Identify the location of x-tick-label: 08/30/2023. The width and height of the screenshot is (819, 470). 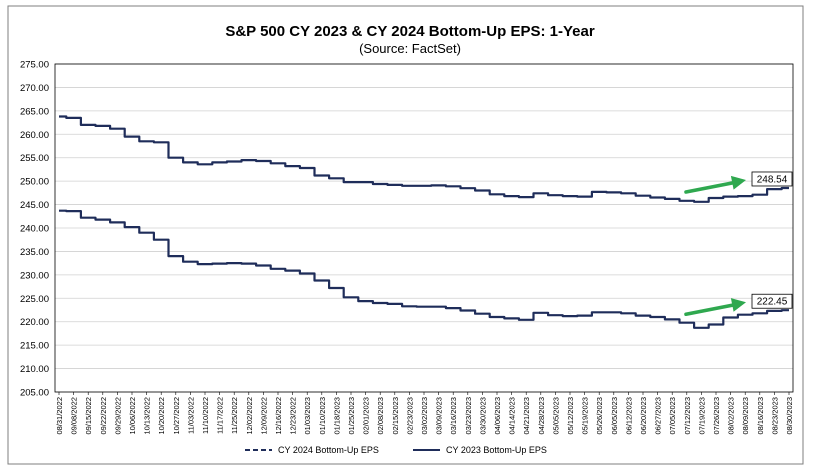
(789, 416).